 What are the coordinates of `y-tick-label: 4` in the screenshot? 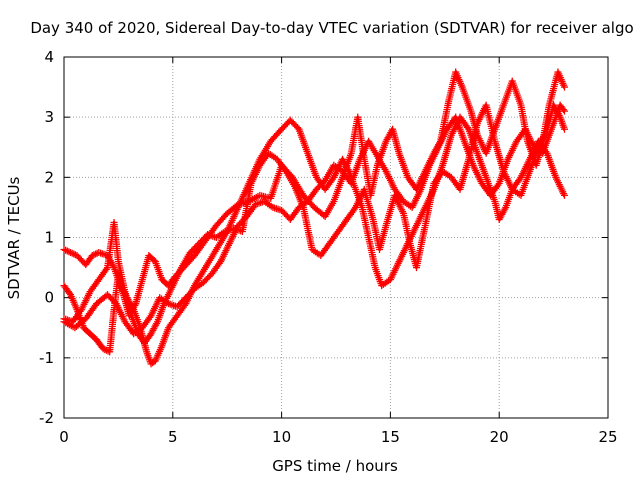 It's located at (49, 57).